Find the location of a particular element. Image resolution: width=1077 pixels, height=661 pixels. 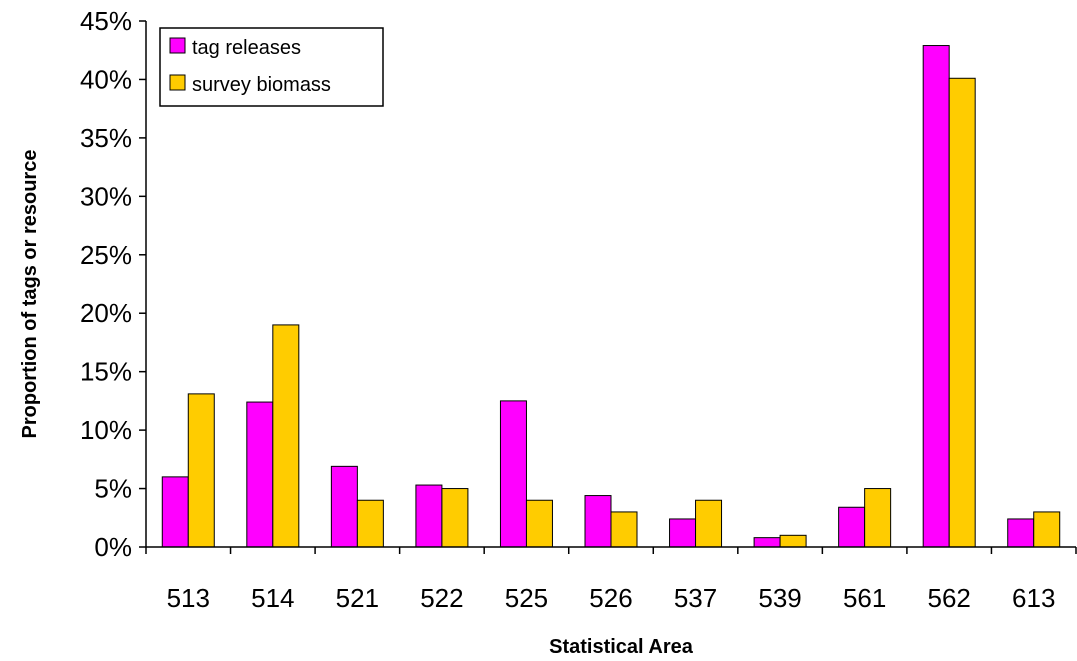

legend-box is located at coordinates (271, 67).